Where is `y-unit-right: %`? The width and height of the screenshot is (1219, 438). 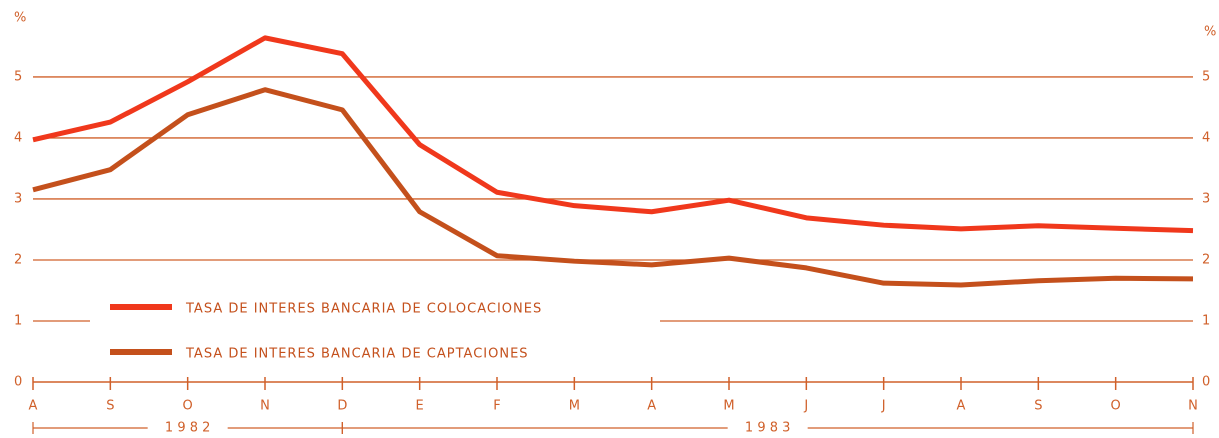 y-unit-right: % is located at coordinates (1210, 32).